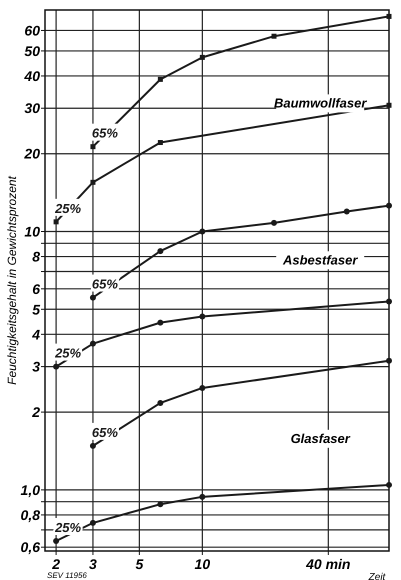 The width and height of the screenshot is (401, 580). Describe the element at coordinates (32, 50) in the screenshot. I see `y-tick-label: 50` at that location.